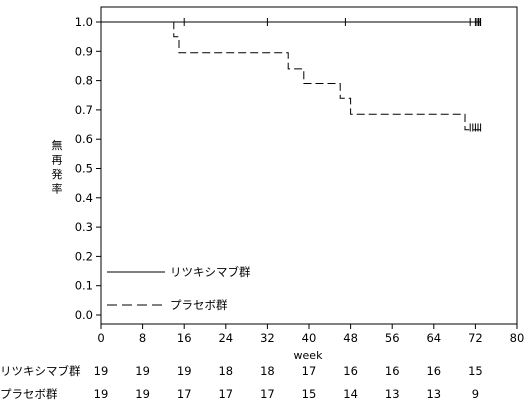 Image resolution: width=525 pixels, height=400 pixels. I want to click on x-tick-label: 8, so click(142, 338).